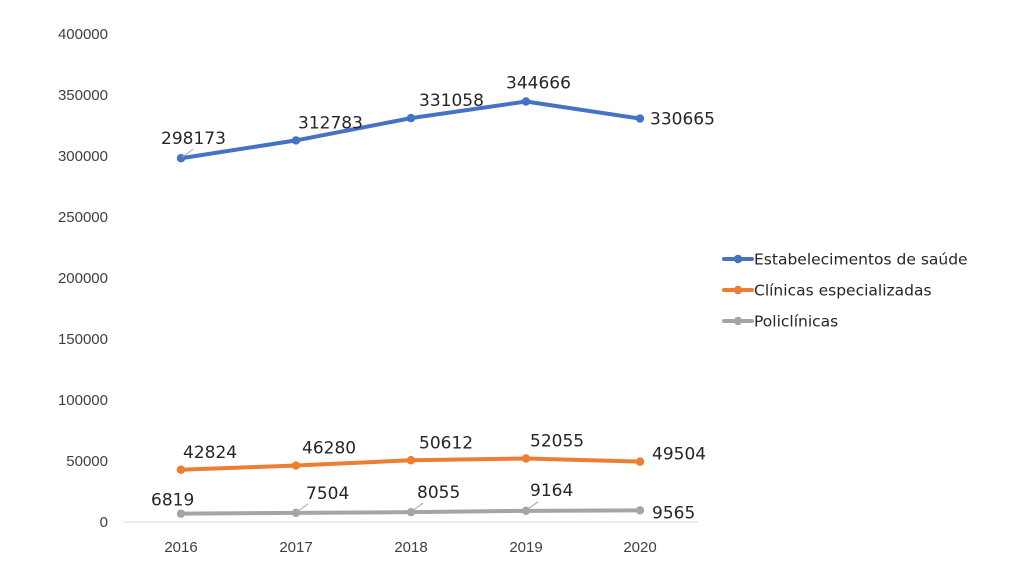 This screenshot has width=1024, height=576. Describe the element at coordinates (83, 217) in the screenshot. I see `y-tick-label: 250000` at that location.